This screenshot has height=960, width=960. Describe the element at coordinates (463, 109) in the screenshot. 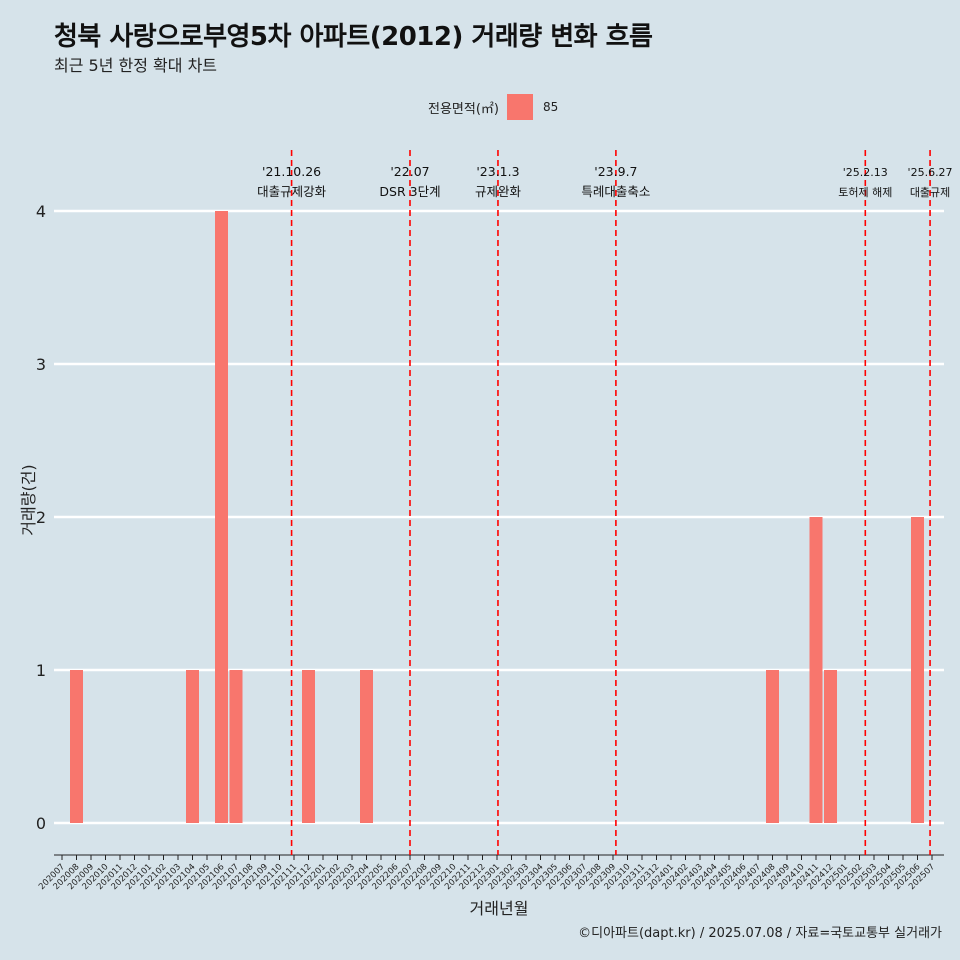

I see `legend-title: 전용면적(㎡)` at that location.